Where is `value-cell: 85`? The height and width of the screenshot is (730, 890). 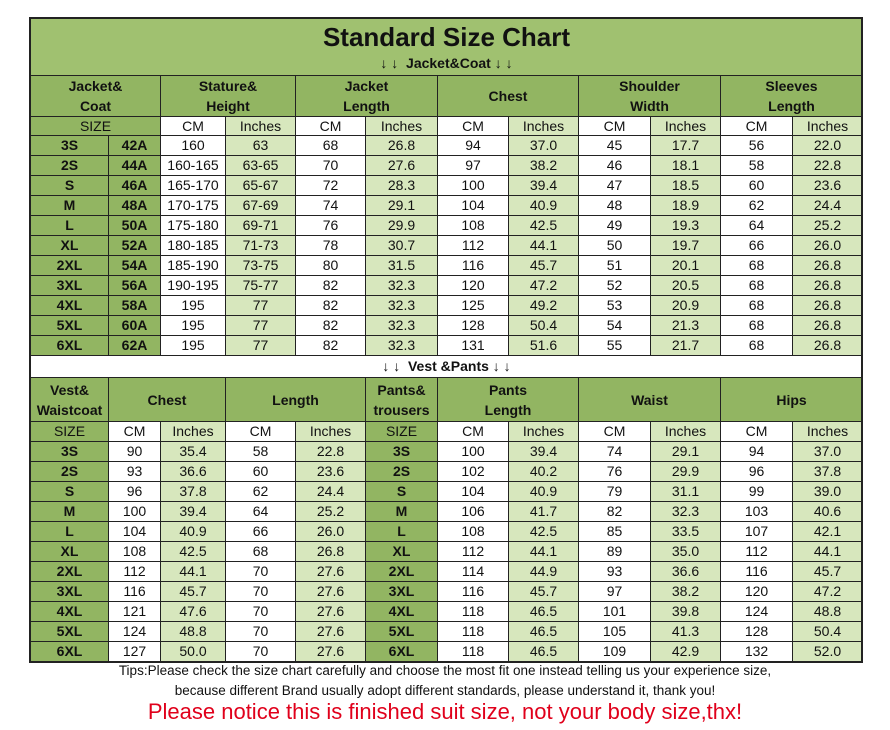 value-cell: 85 is located at coordinates (614, 531).